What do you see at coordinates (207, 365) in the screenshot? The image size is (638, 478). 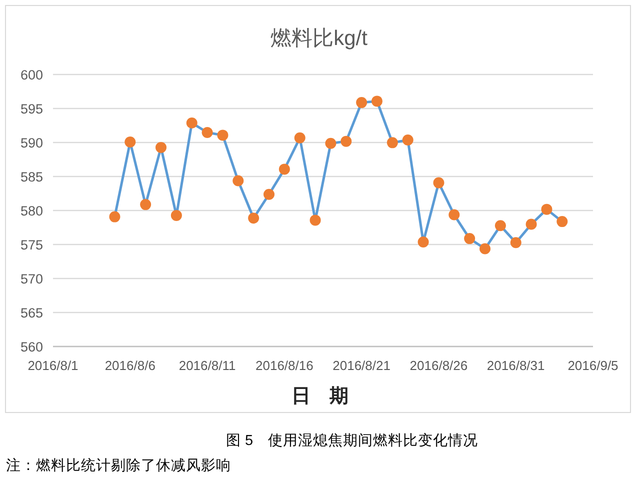 I see `x-tick-label: 2016/8/11` at bounding box center [207, 365].